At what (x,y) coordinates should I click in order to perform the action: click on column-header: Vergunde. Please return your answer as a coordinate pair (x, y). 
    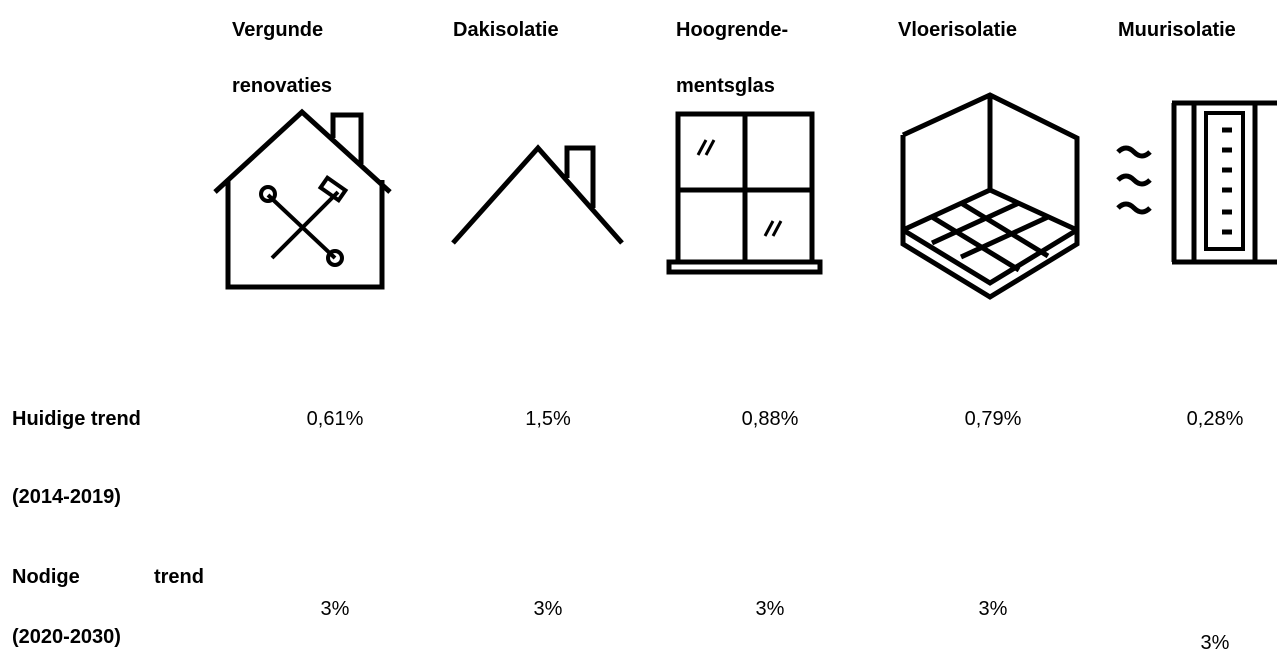
    Looking at the image, I should click on (278, 30).